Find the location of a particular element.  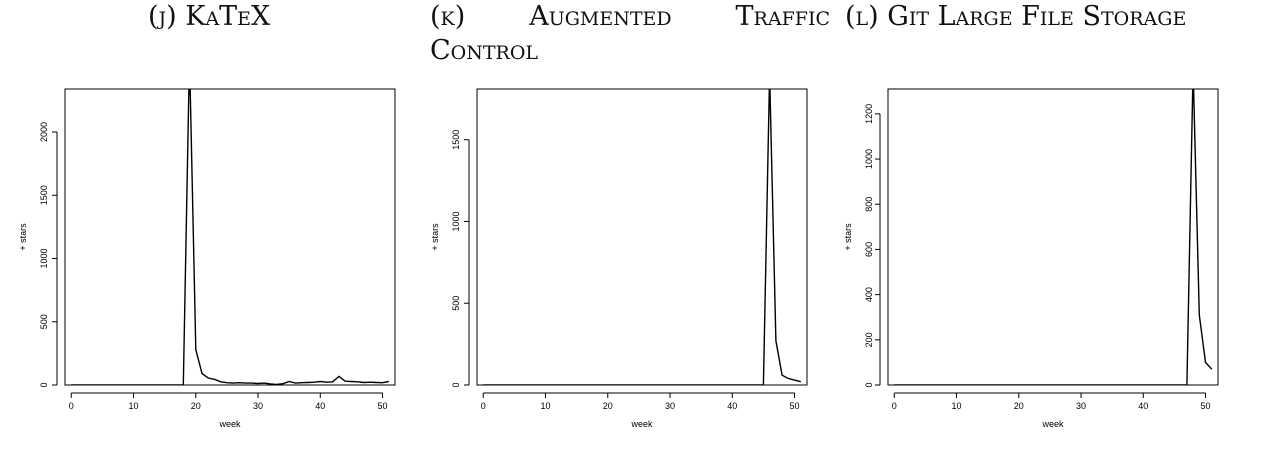

caption-augmented-traffic-control: (k) Augmented Traffic Control is located at coordinates (630, 34).